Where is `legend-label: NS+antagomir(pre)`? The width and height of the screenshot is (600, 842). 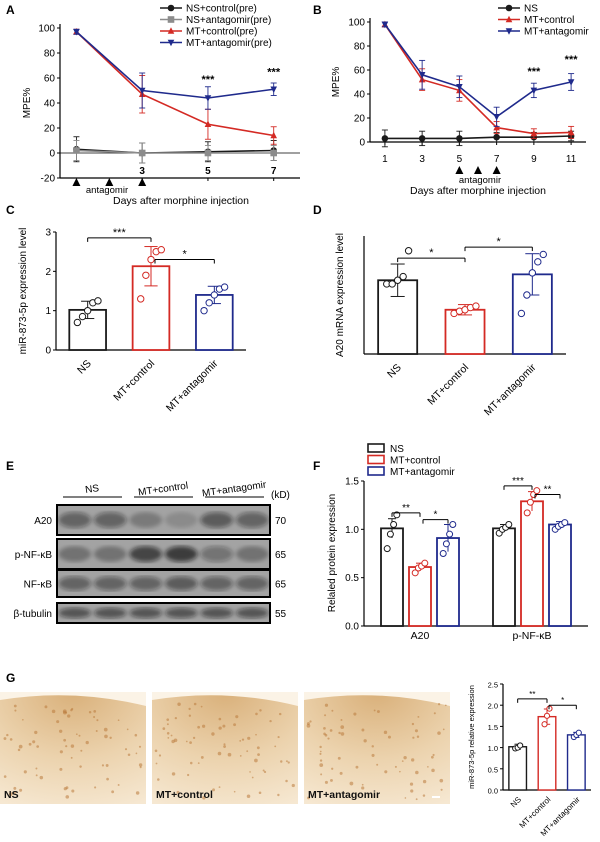
legend-label: NS+antagomir(pre) is located at coordinates (228, 20).